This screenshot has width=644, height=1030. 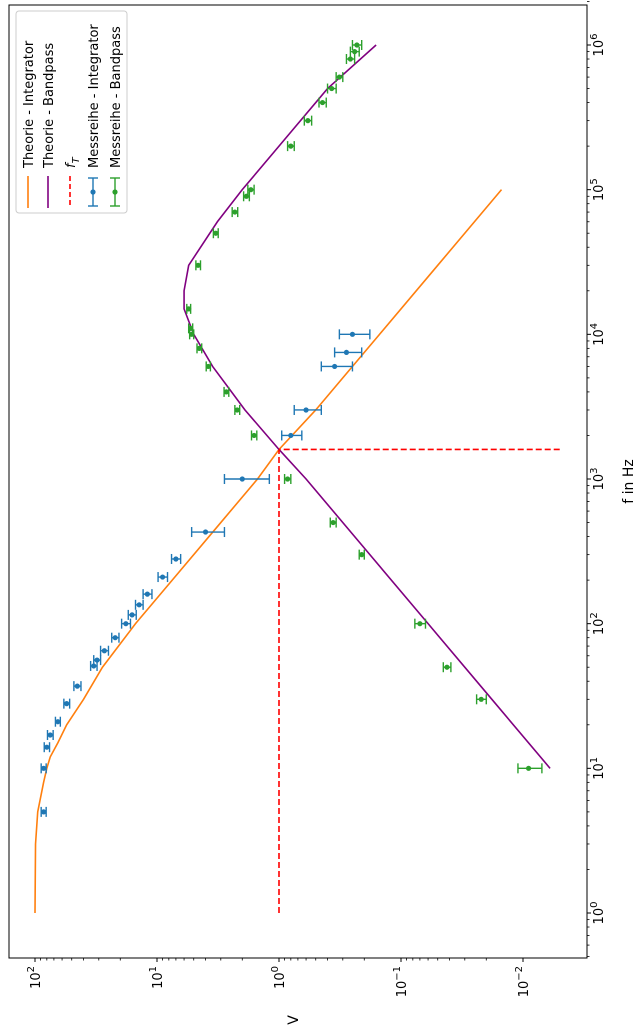 What do you see at coordinates (35, 977) in the screenshot?
I see `v-tick-label: 102` at bounding box center [35, 977].